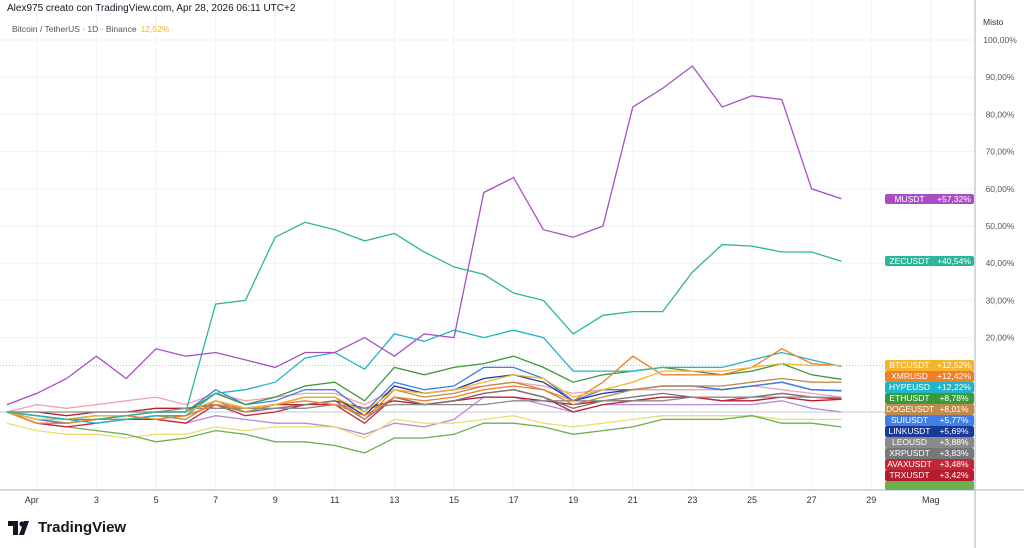 Image resolution: width=1024 pixels, height=548 pixels. Describe the element at coordinates (74, 29) in the screenshot. I see `symbol-name: Bitcoin / TetherUS · 1D · Binance` at that location.